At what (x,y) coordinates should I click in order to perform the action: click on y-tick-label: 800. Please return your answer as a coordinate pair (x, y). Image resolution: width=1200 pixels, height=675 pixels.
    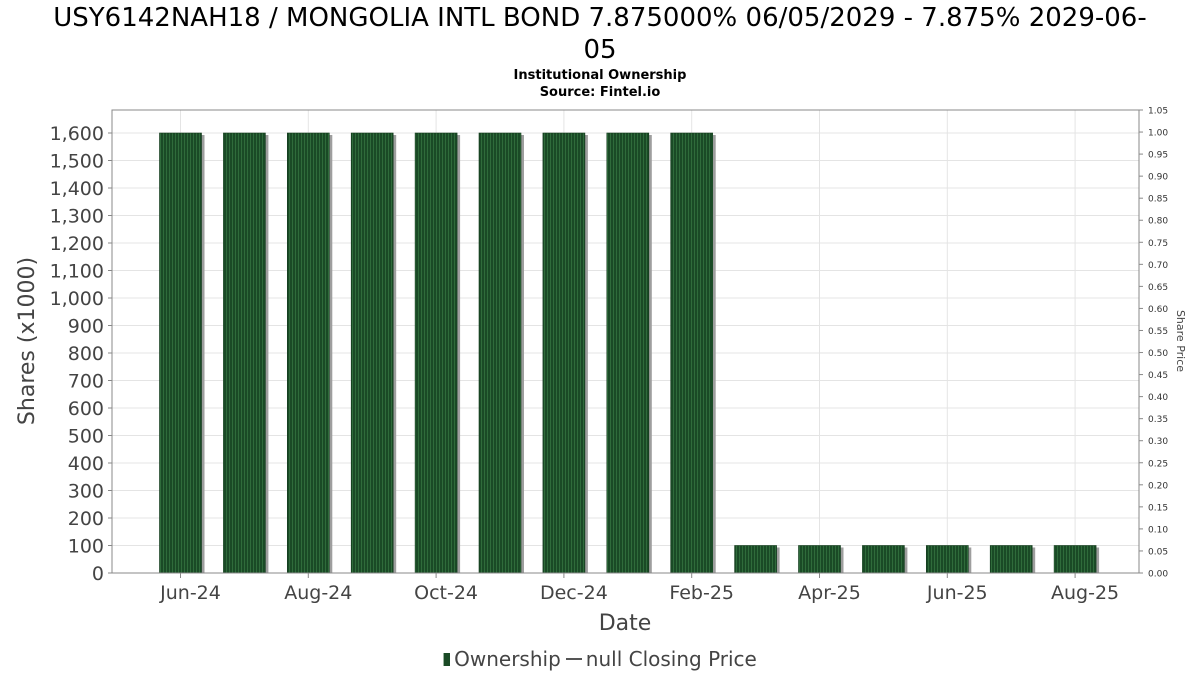
    Looking at the image, I should click on (86, 354).